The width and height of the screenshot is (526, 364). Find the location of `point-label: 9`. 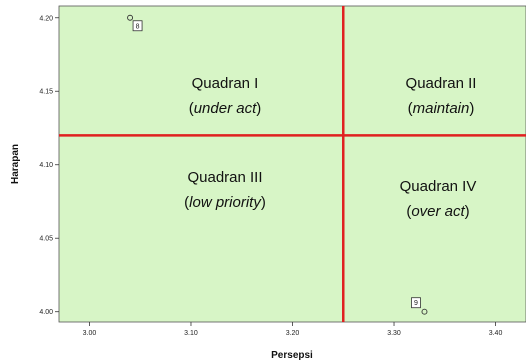

point-label: 9 is located at coordinates (416, 303).